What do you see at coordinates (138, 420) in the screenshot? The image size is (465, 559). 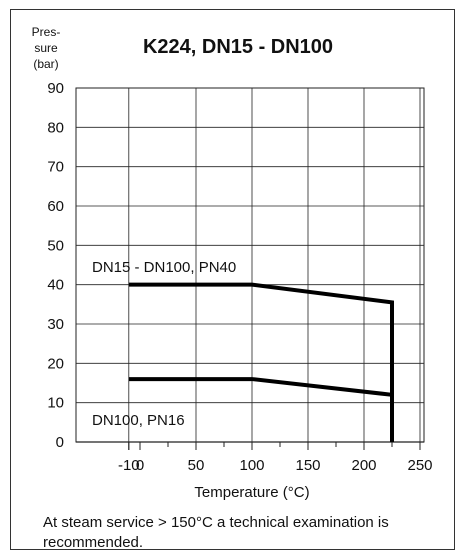 I see `series-label-pn16: DN100, PN16` at bounding box center [138, 420].